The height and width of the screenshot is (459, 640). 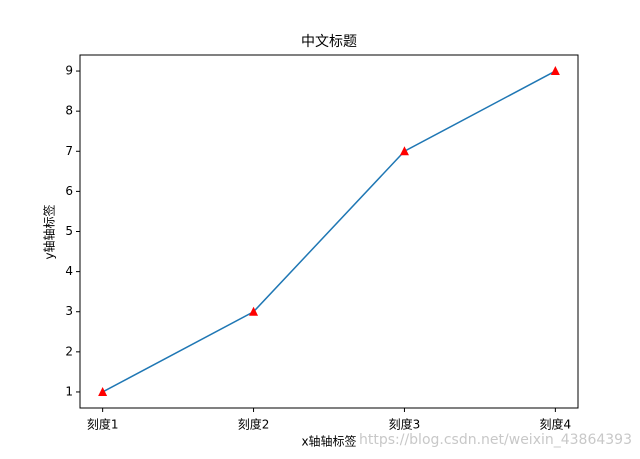 What do you see at coordinates (329, 42) in the screenshot?
I see `chart-title: 中文标题` at bounding box center [329, 42].